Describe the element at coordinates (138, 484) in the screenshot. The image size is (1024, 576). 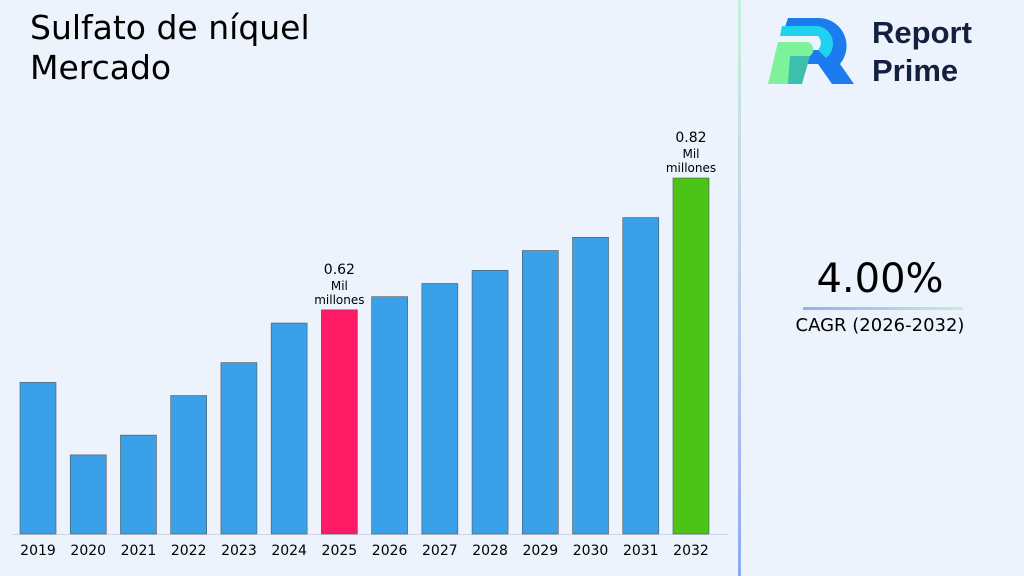
I see `bar-2021` at that location.